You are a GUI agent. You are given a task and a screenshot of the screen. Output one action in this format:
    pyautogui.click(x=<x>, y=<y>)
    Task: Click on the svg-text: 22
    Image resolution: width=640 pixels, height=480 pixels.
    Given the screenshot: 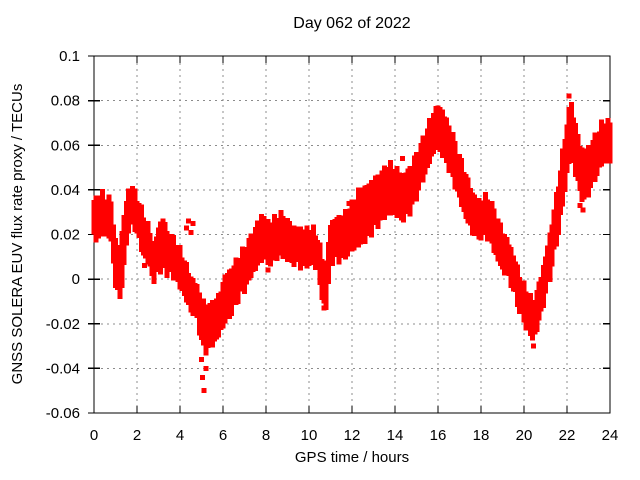 What is the action you would take?
    pyautogui.click(x=567, y=435)
    